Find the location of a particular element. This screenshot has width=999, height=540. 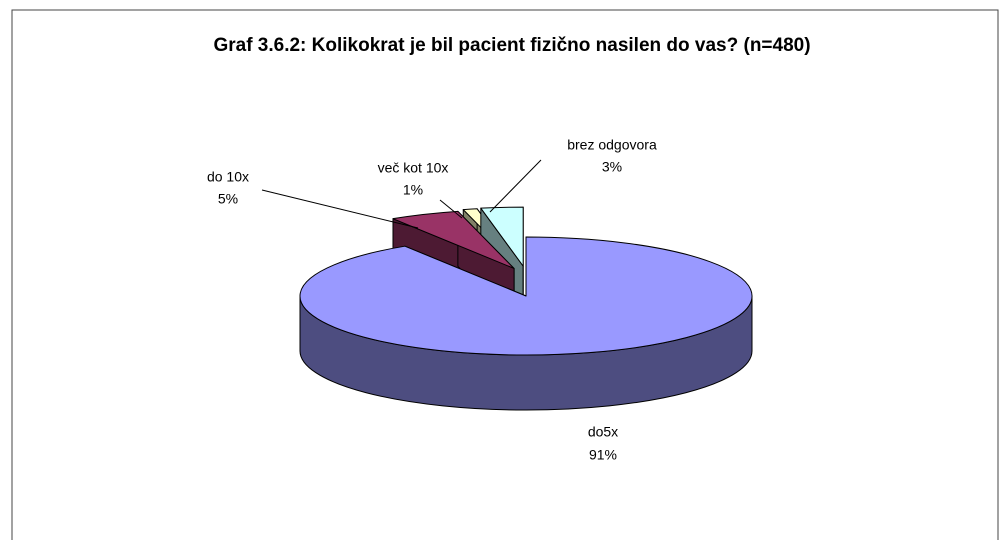

slice-label: do 10x is located at coordinates (228, 177).